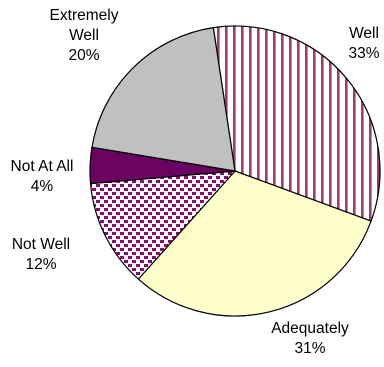  Describe the element at coordinates (363, 43) in the screenshot. I see `slice-label-well: Well 33%` at that location.